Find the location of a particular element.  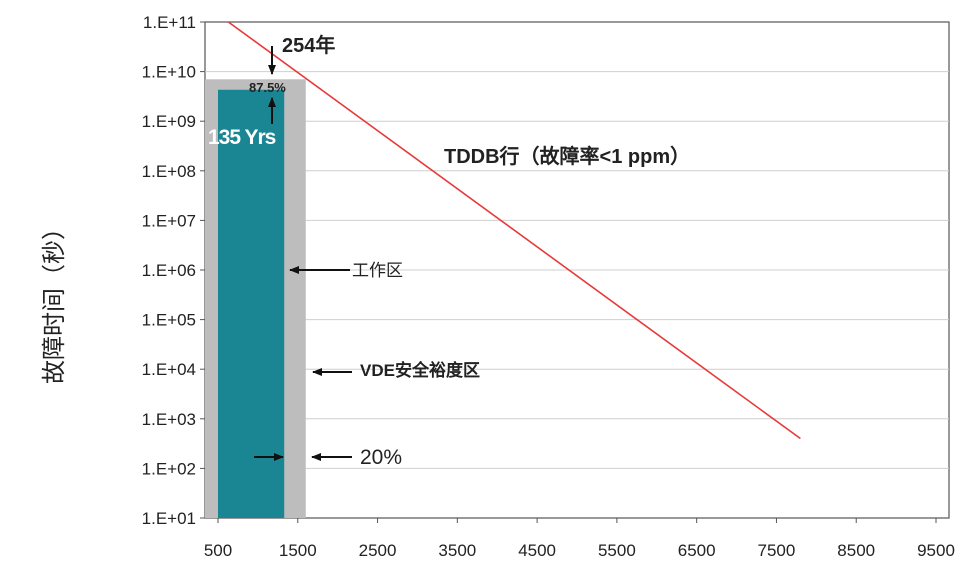

work-zone-label: 工作区 is located at coordinates (377, 271).